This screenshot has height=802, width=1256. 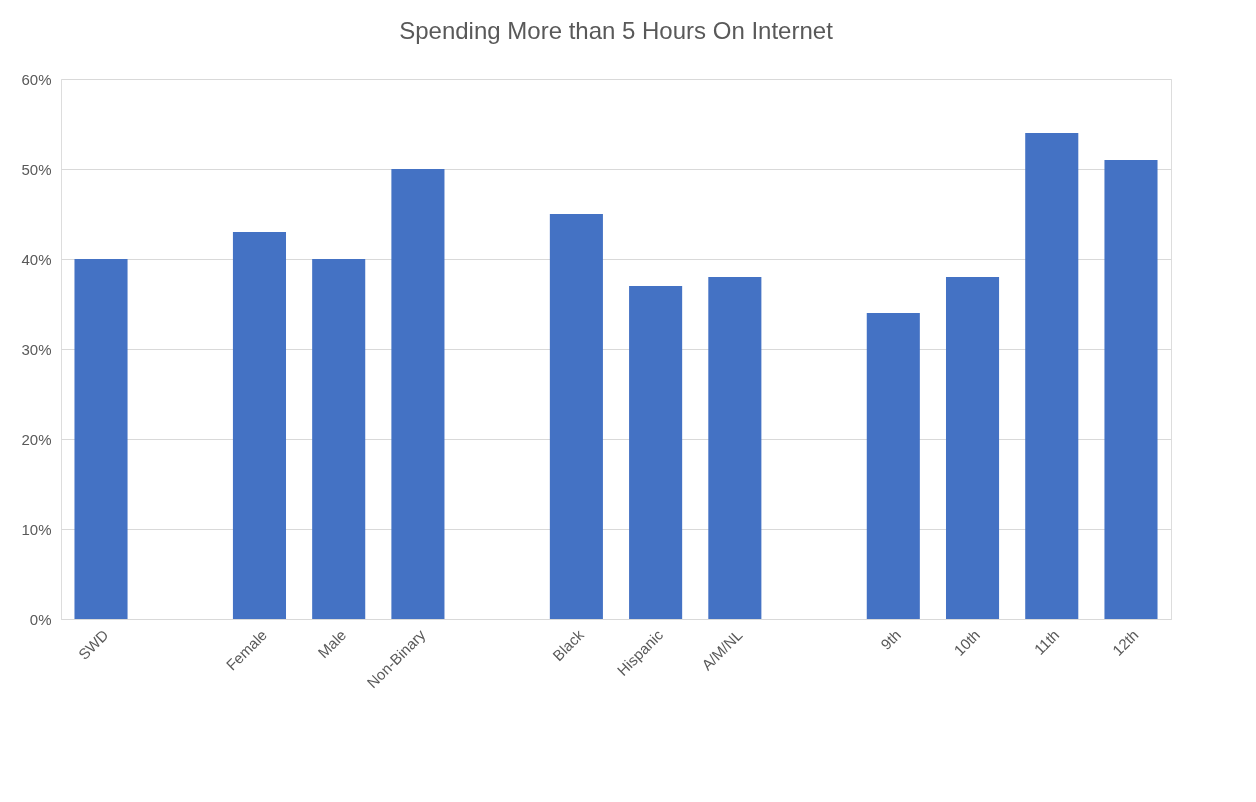 What do you see at coordinates (36, 169) in the screenshot?
I see `y-tick-label: 50%` at bounding box center [36, 169].